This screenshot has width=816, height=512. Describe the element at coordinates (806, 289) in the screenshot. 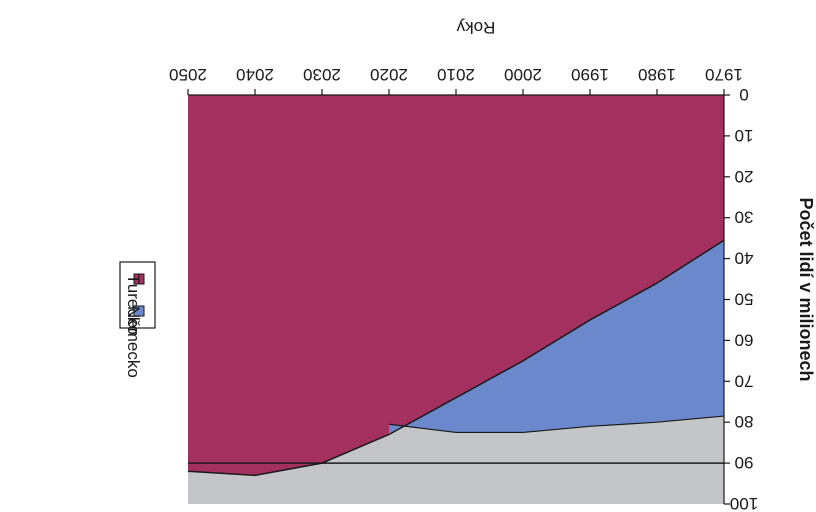

I see `y-axis-title: Počet lidí v milionech` at that location.